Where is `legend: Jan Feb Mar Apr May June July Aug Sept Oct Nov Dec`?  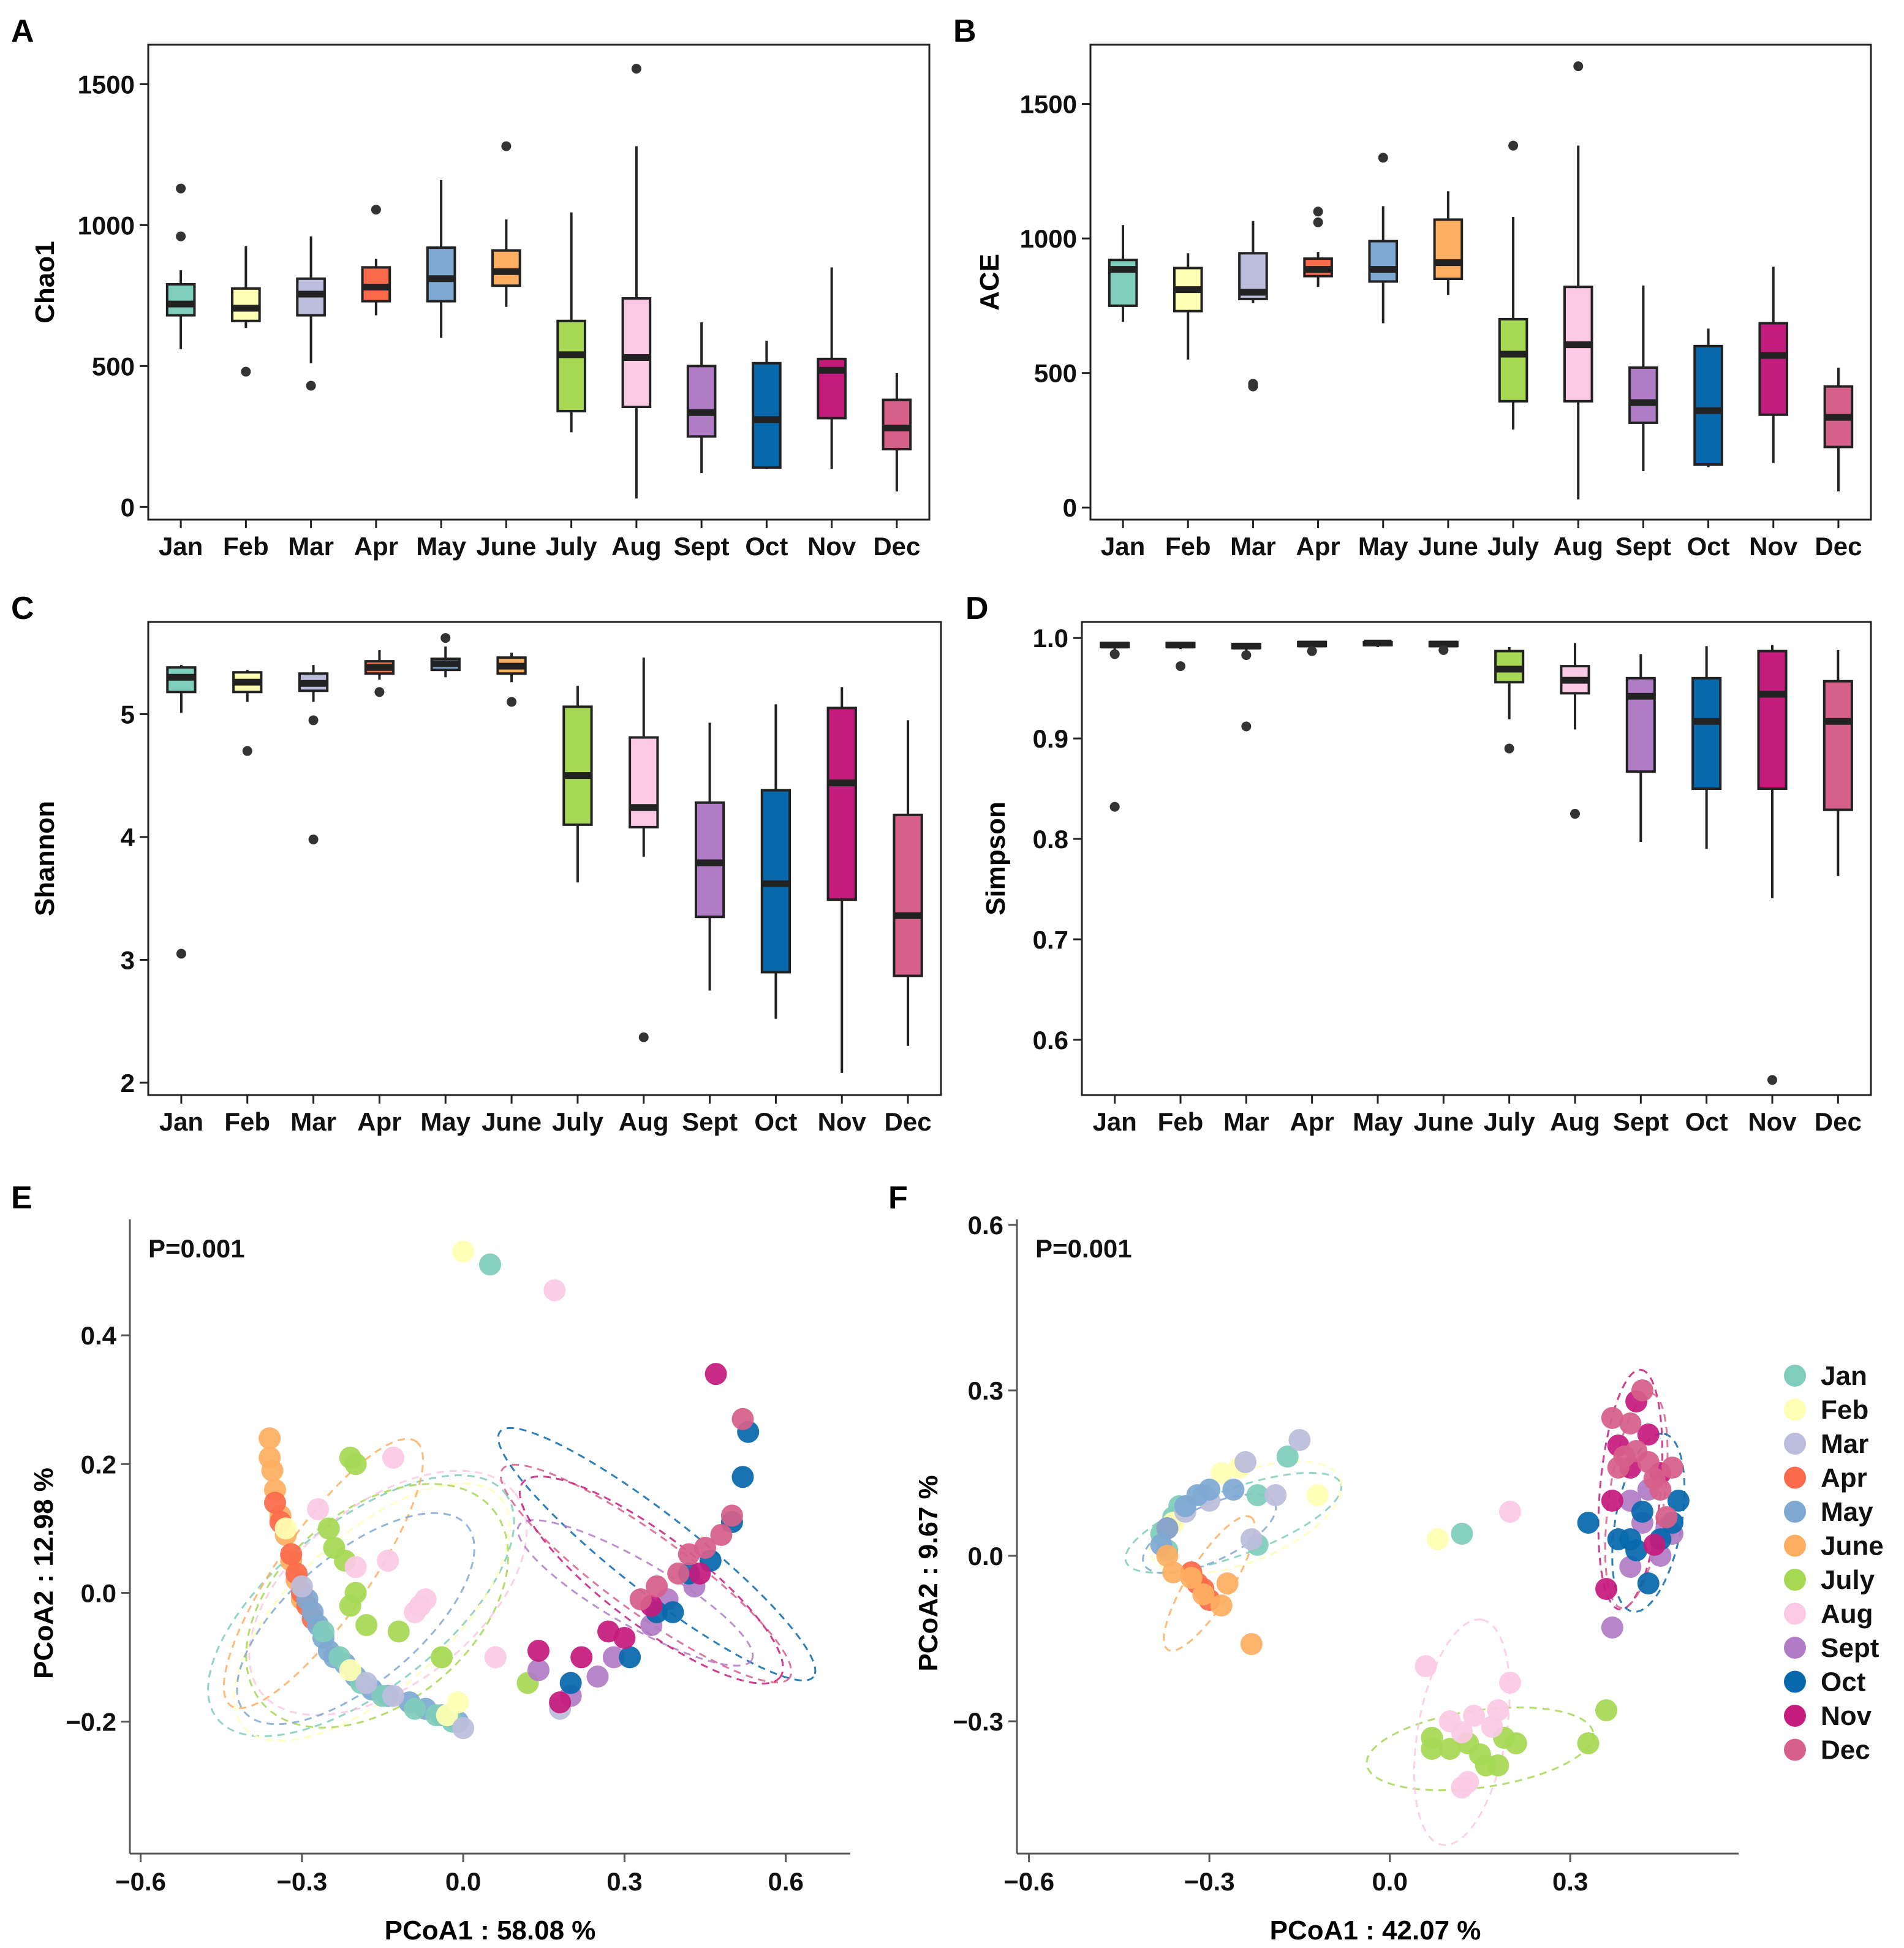 legend: Jan Feb Mar Apr May June July Aug Sept Oct Nov Dec is located at coordinates (1834, 1563).